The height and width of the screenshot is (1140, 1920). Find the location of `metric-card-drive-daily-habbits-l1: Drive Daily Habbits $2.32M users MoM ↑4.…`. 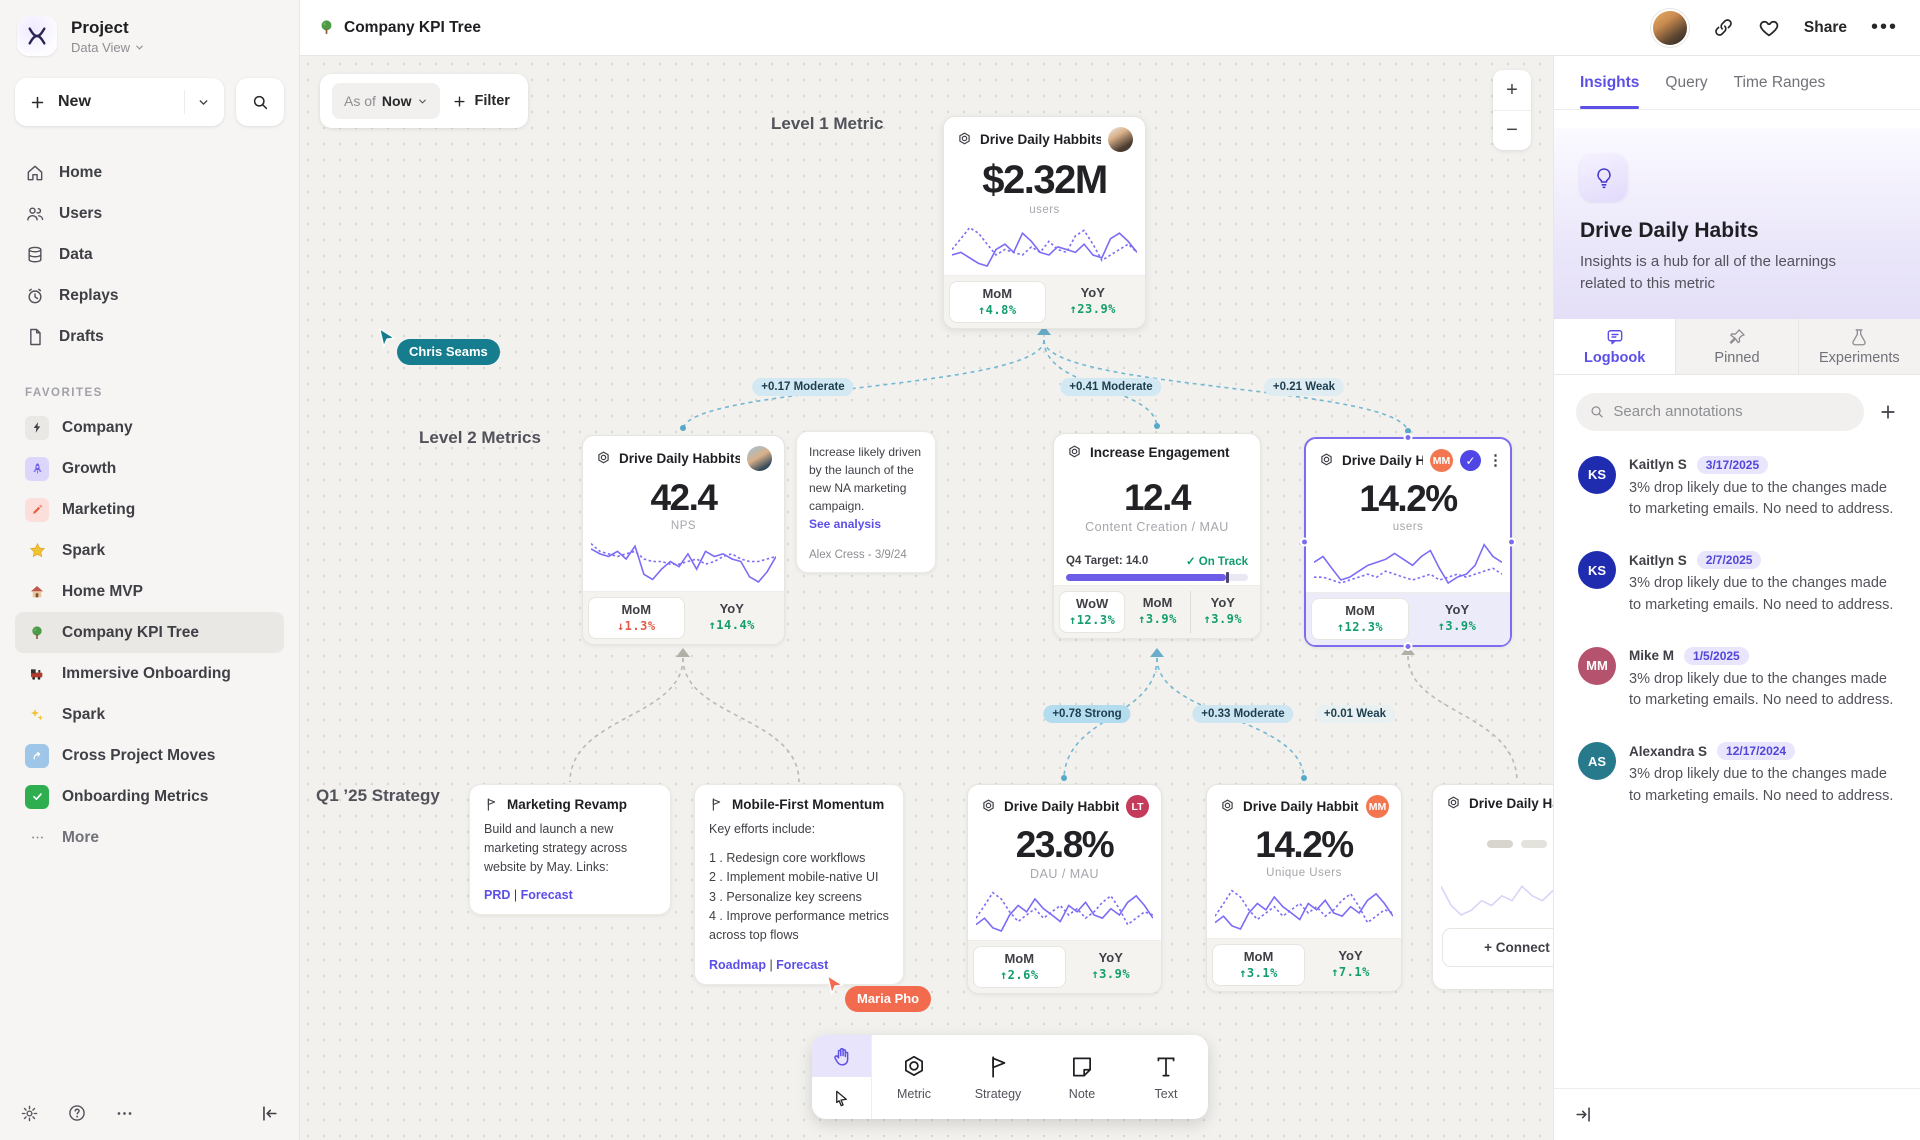

metric-card-drive-daily-habbits-l1: Drive Daily Habbits $2.32M users MoM ↑4.… is located at coordinates (1044, 222).